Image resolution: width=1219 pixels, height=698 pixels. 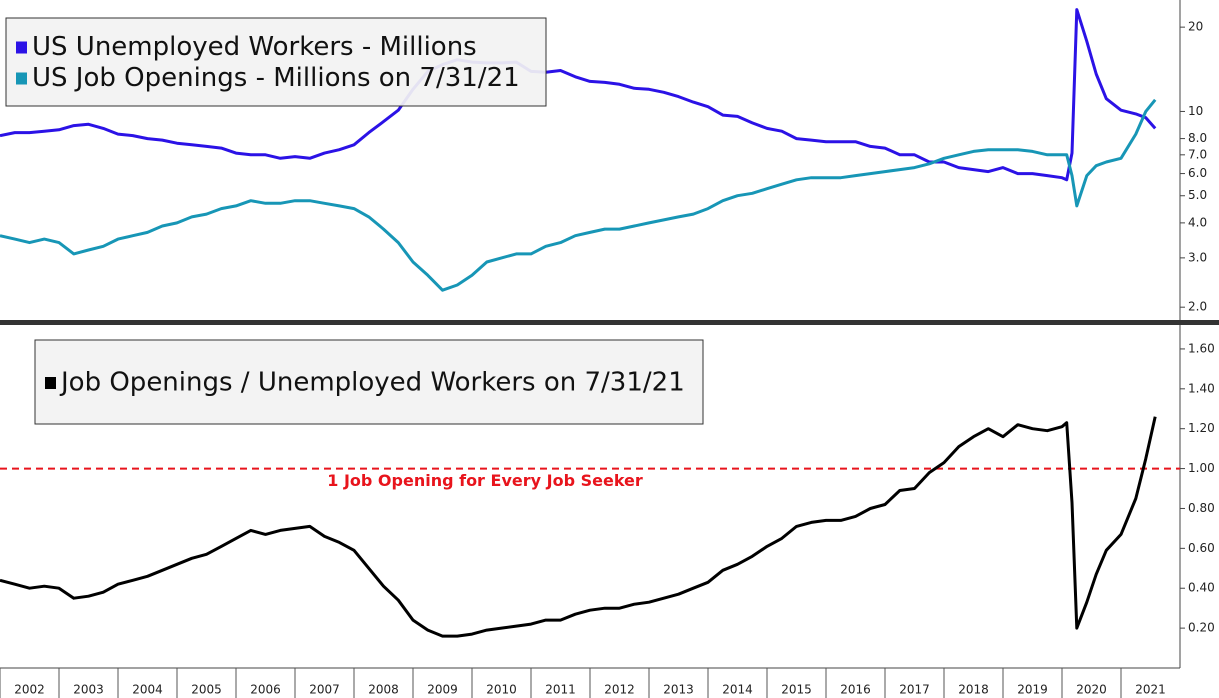 What do you see at coordinates (1201, 548) in the screenshot?
I see `y-tick-label: 0.60` at bounding box center [1201, 548].